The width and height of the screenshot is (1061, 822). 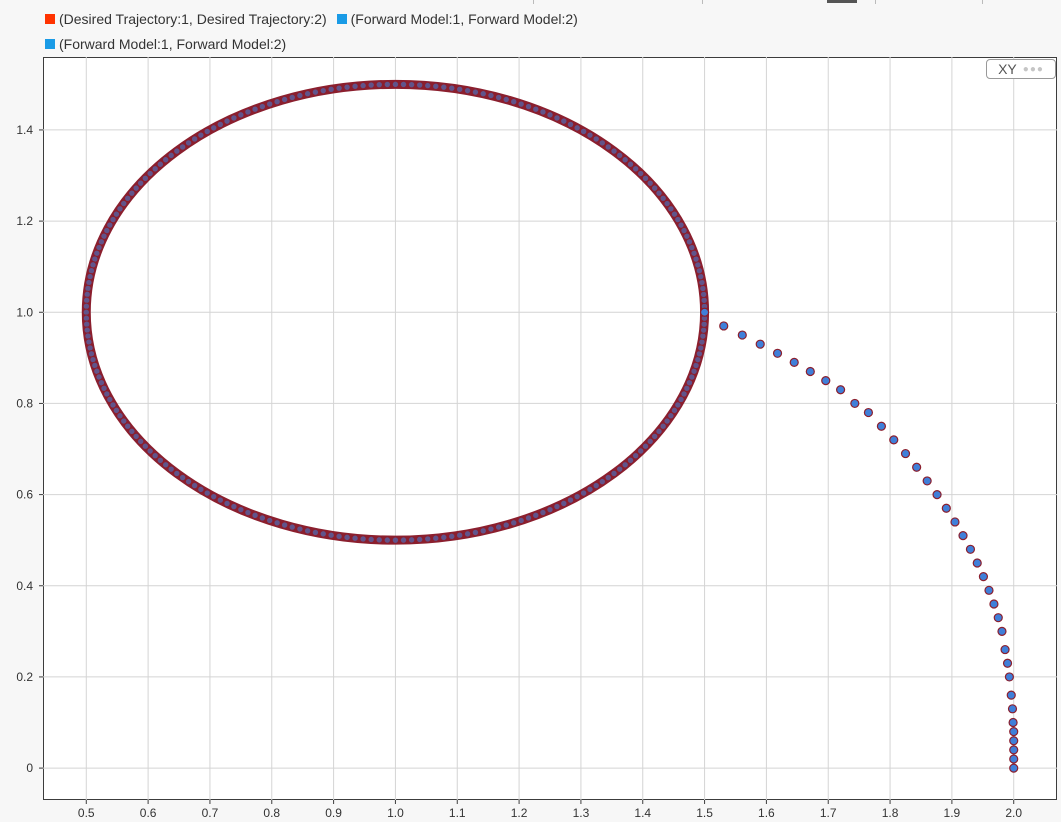 I want to click on y-tick-label: 1.0, so click(x=24, y=312).